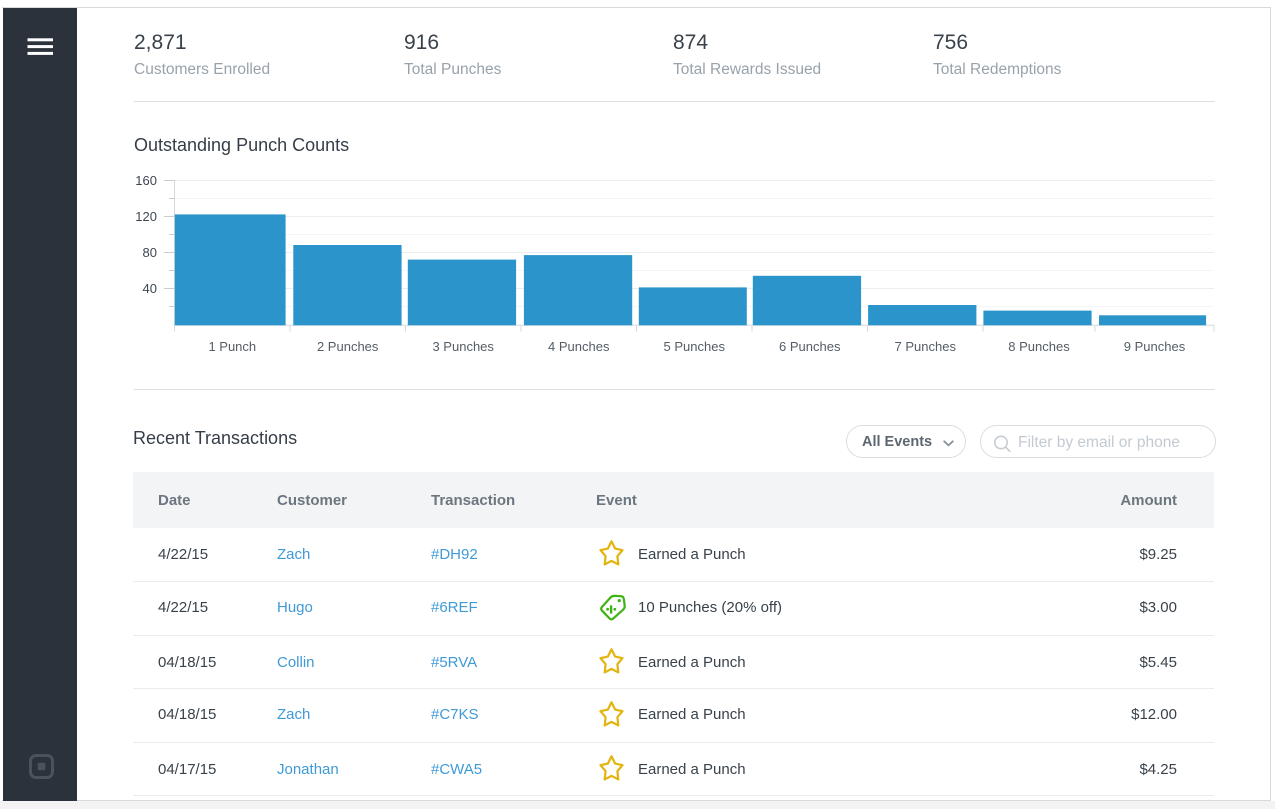 Image resolution: width=1275 pixels, height=809 pixels. What do you see at coordinates (810, 346) in the screenshot?
I see `svg-text: 6 Punches` at bounding box center [810, 346].